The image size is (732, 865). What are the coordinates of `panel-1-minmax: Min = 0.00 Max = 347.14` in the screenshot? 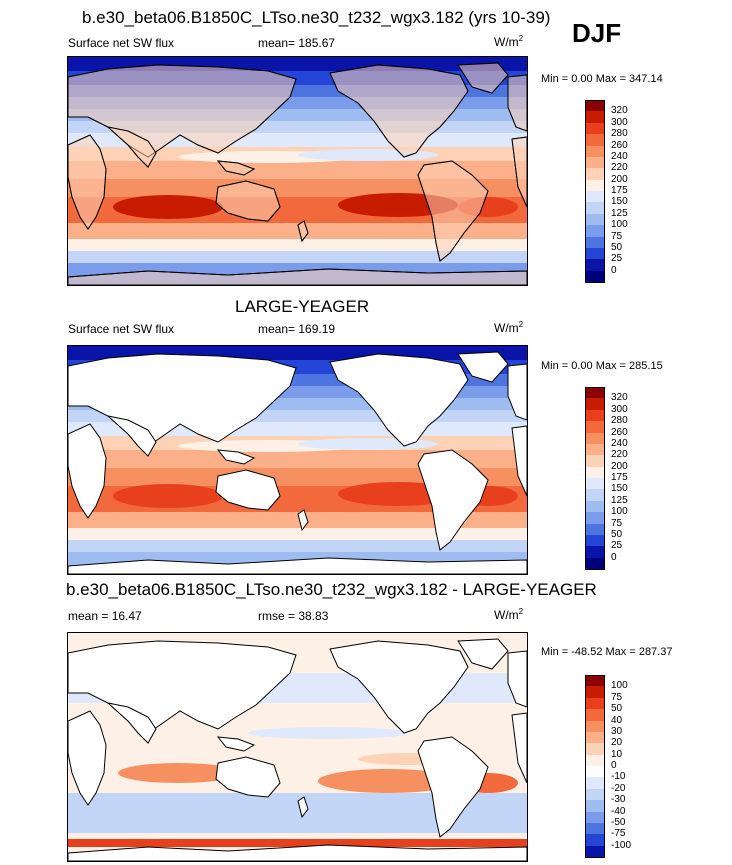 It's located at (602, 79).